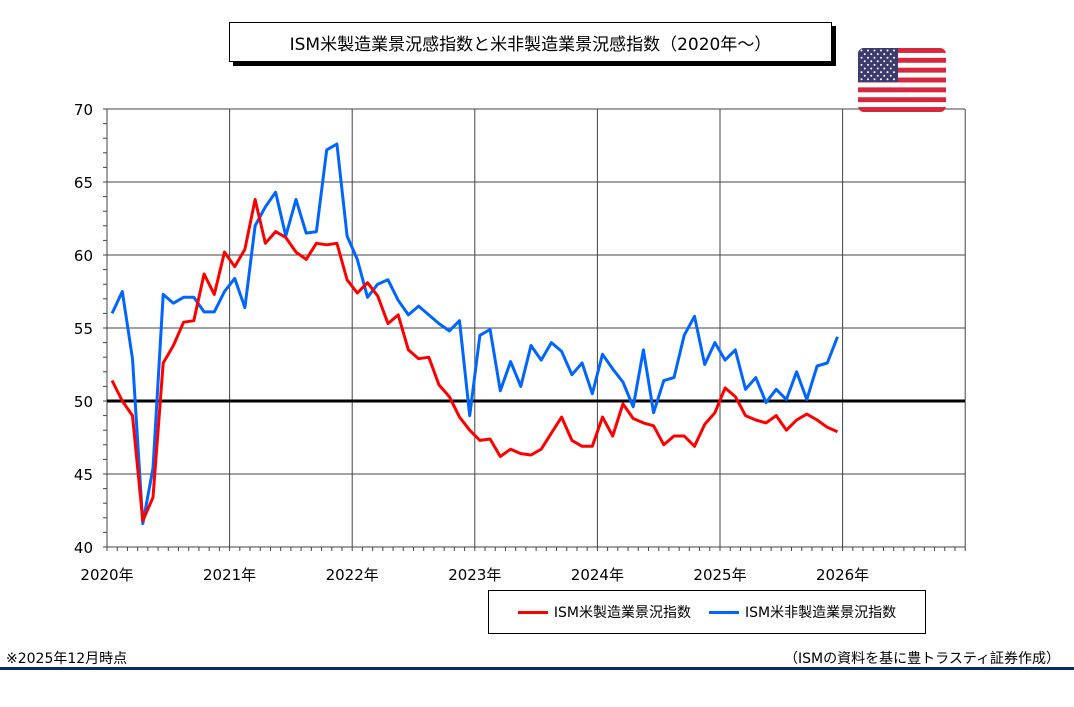 The image size is (1074, 707). What do you see at coordinates (530, 42) in the screenshot?
I see `chart-title: ISM米製造業景況感指数と米非製造業景況感指数（2020年～）` at bounding box center [530, 42].